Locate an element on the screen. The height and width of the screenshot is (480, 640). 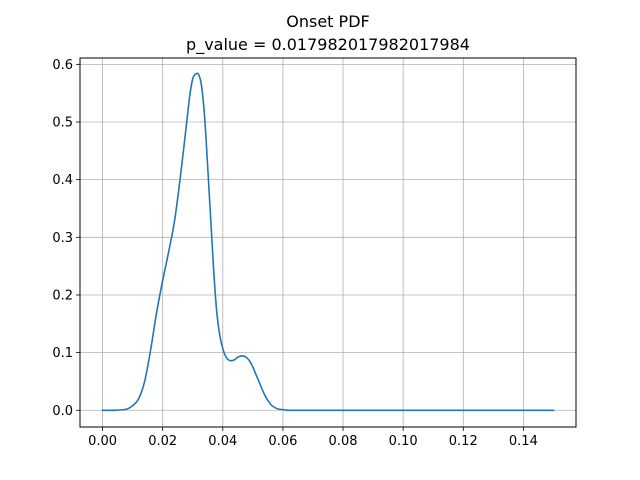
x-tick-label: 0.04 is located at coordinates (222, 441).